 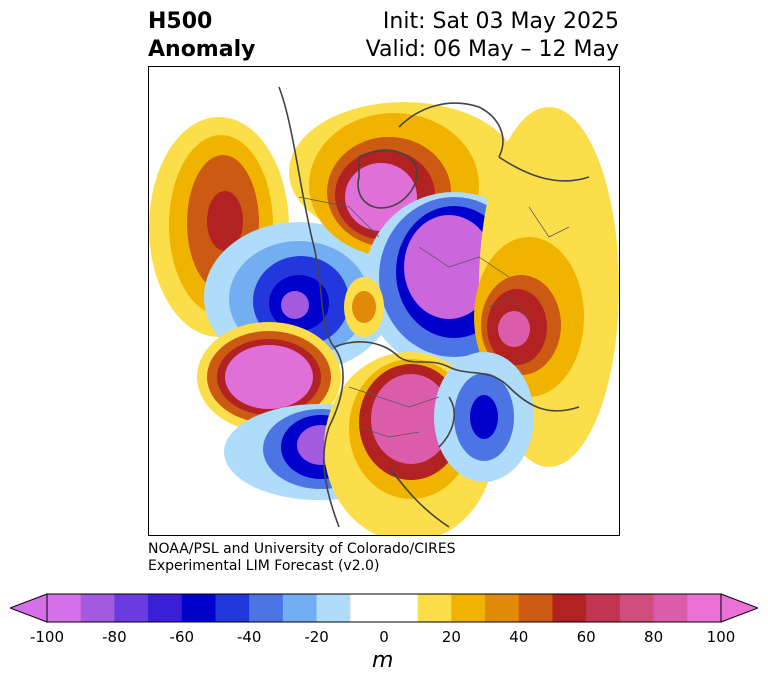 What do you see at coordinates (249, 637) in the screenshot?
I see `colorbar-tick-label: -40` at bounding box center [249, 637].